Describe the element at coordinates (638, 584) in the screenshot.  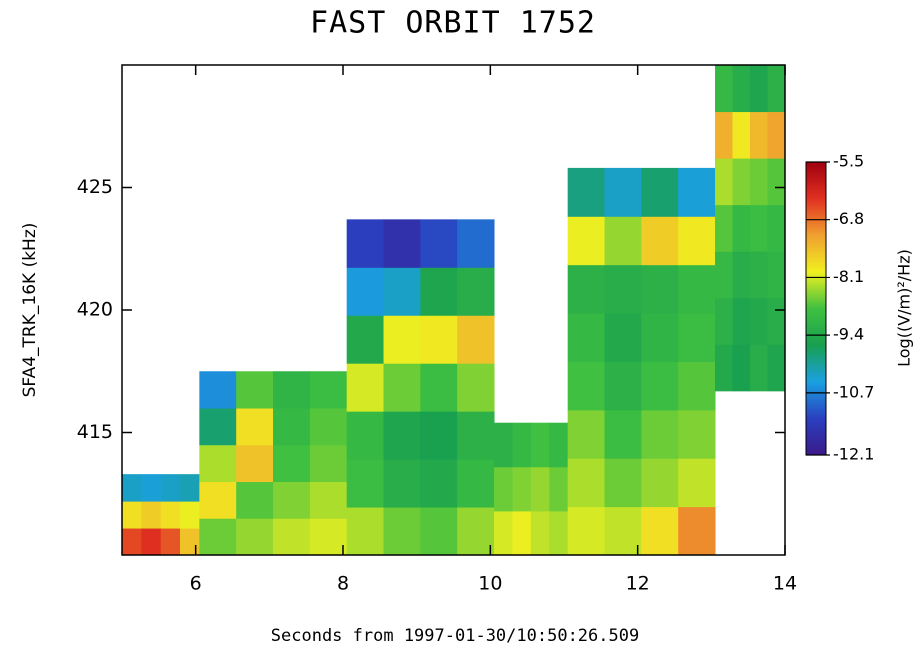
I see `x-tick-label: 12` at that location.